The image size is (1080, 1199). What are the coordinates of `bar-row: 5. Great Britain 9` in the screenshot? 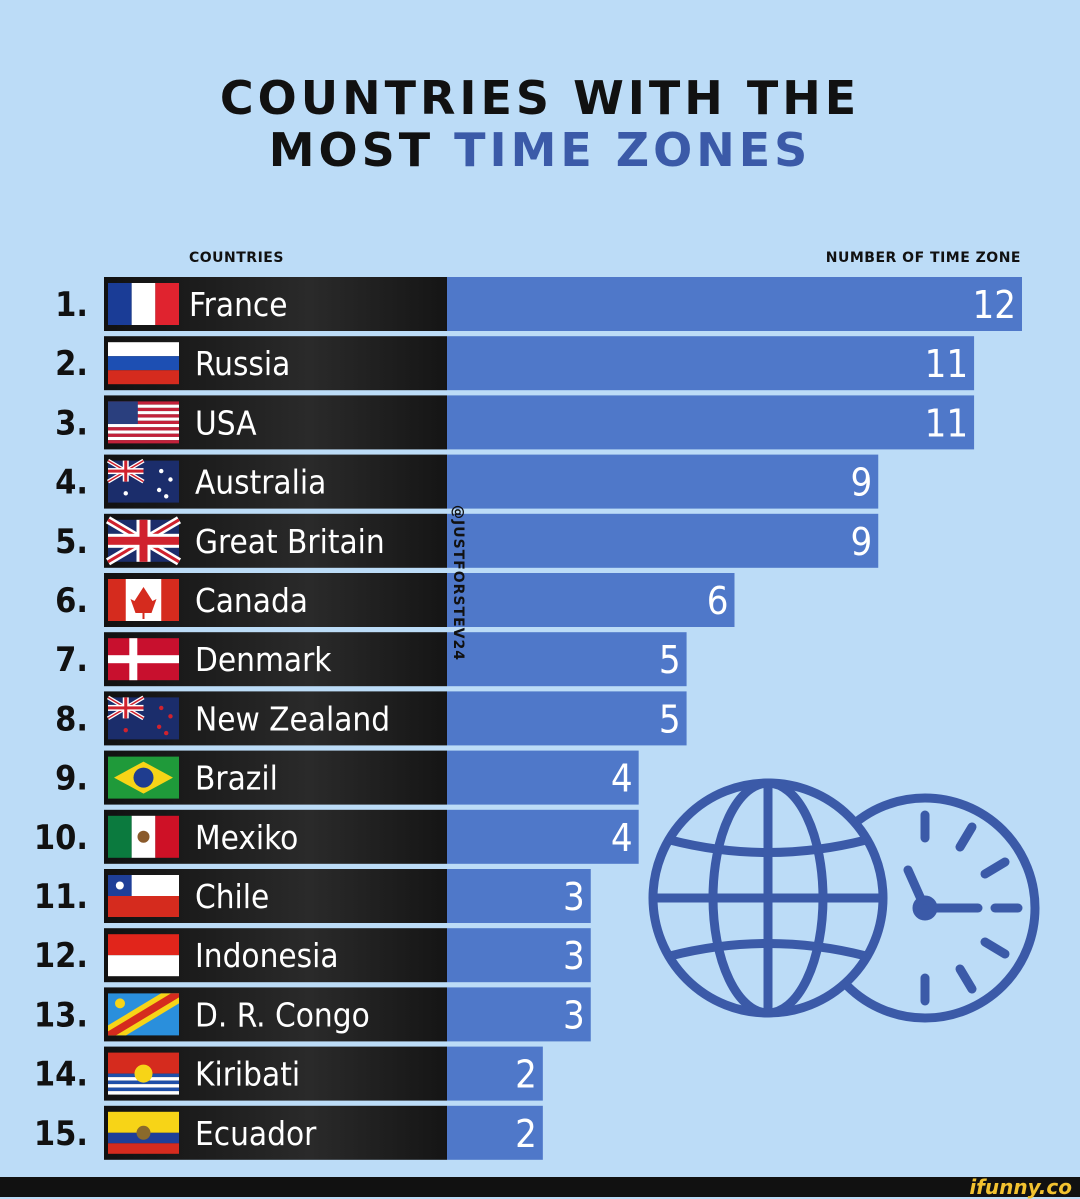 It's located at (467, 540).